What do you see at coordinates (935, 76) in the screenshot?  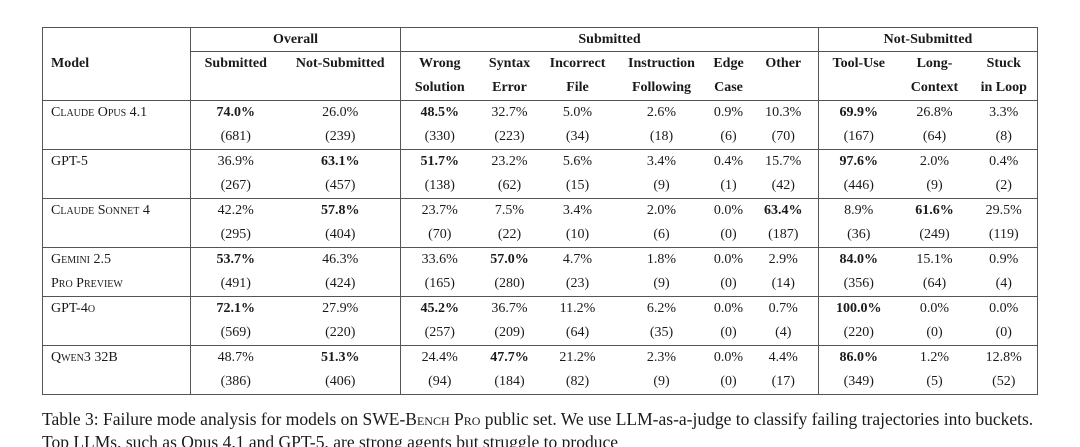 I see `column-header: Long- Context` at bounding box center [935, 76].